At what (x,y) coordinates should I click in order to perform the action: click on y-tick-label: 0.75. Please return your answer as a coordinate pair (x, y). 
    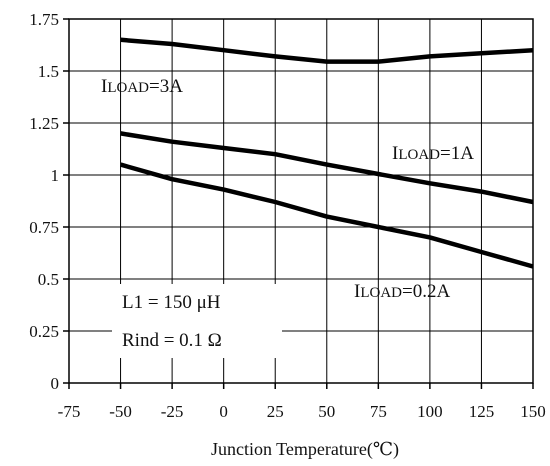
    Looking at the image, I should click on (44, 227).